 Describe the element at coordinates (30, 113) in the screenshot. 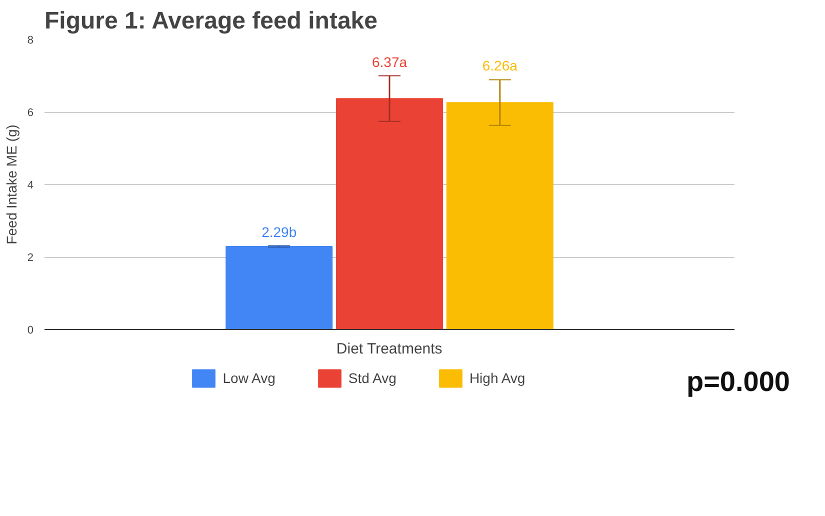

I see `y-tick-label: 6` at that location.